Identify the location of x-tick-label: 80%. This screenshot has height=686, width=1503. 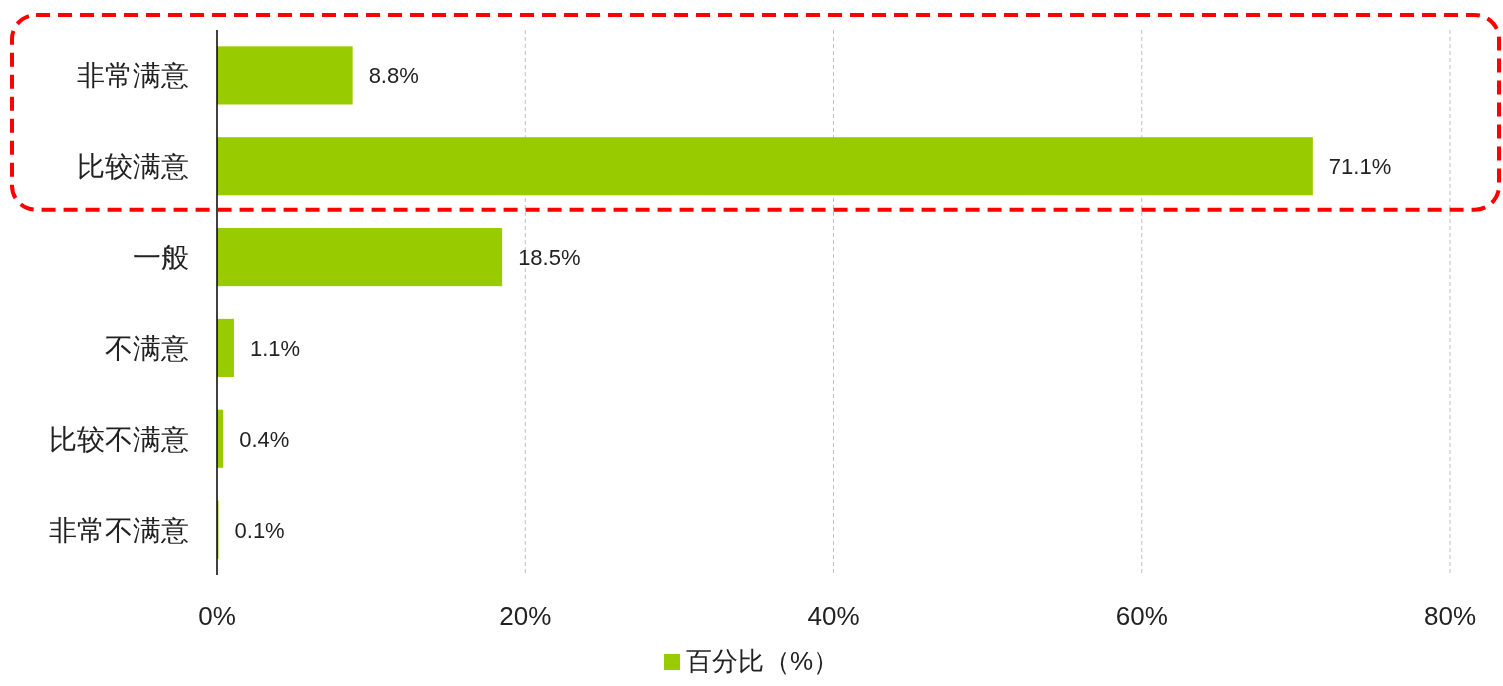
(1450, 616).